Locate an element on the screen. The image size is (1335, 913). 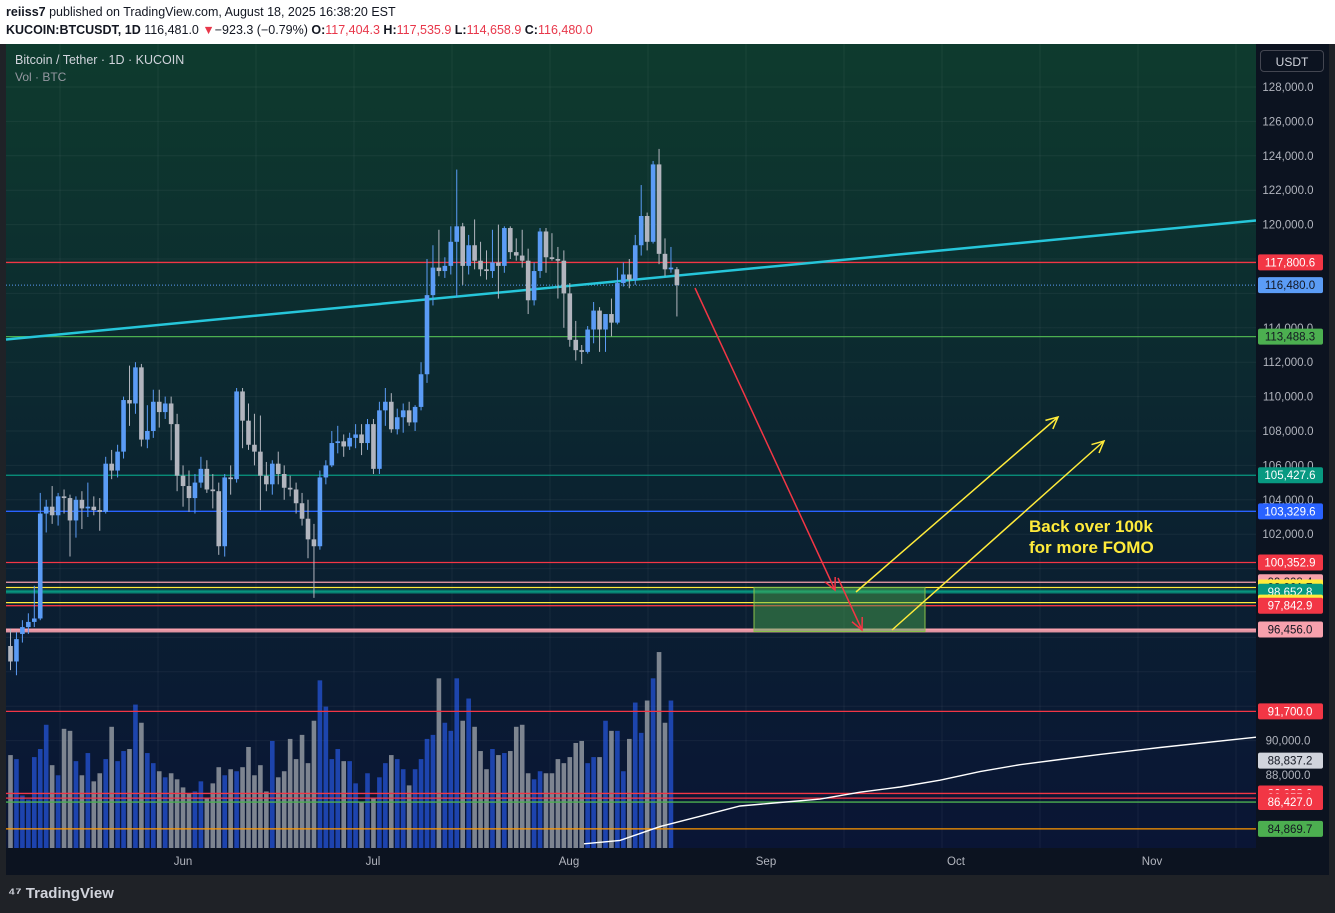
currency-button: USDT is located at coordinates (1292, 61).